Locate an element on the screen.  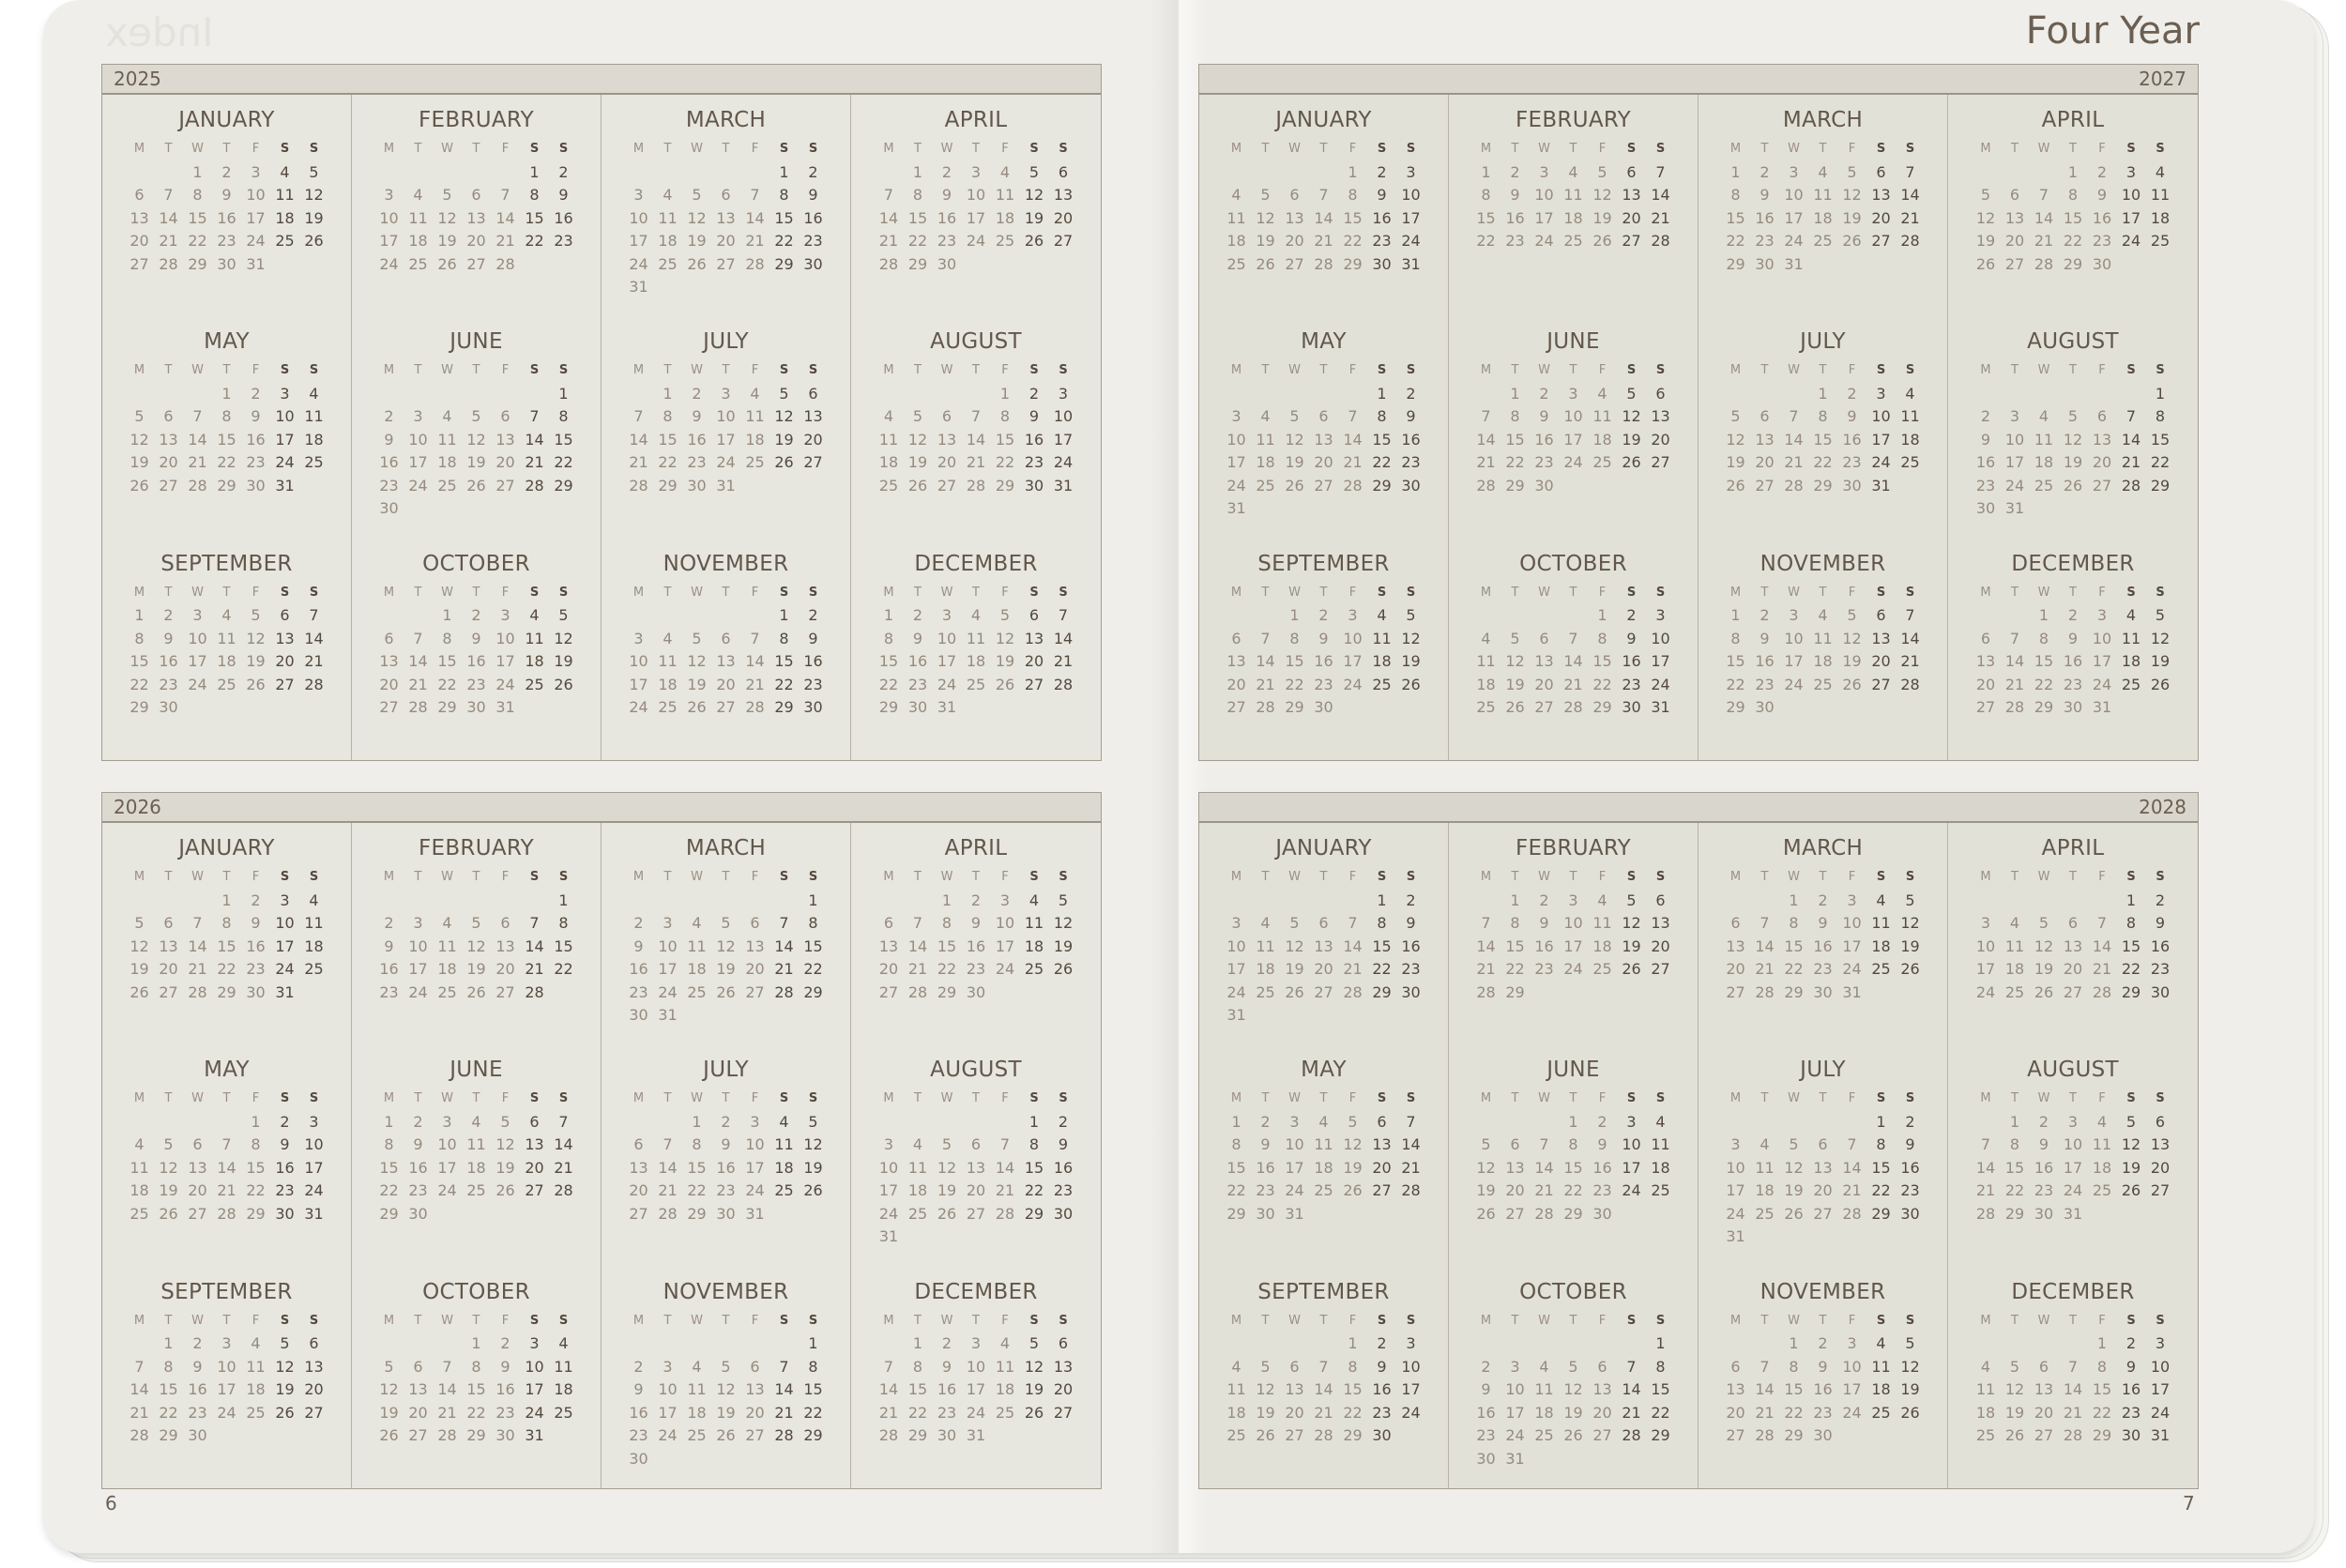
day-number: 31 is located at coordinates (947, 707).